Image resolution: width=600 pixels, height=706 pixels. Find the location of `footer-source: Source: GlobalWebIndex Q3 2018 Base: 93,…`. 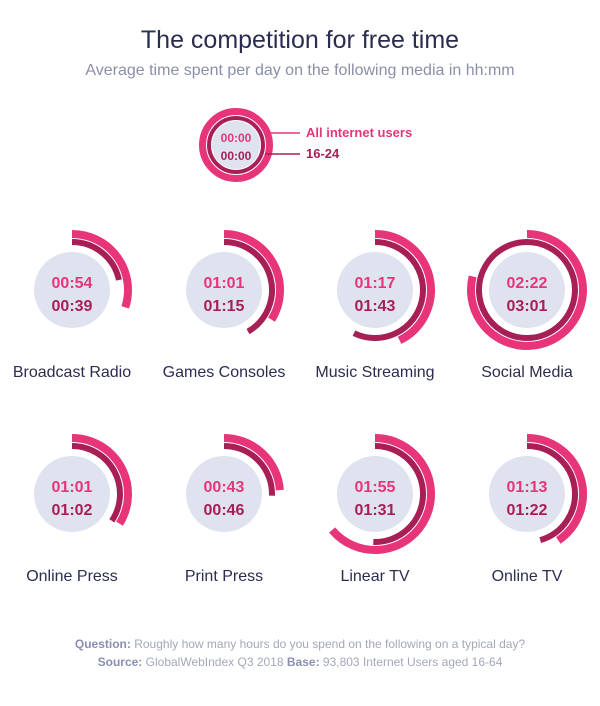

footer-source: Source: GlobalWebIndex Q3 2018 Base: 93,… is located at coordinates (300, 662).